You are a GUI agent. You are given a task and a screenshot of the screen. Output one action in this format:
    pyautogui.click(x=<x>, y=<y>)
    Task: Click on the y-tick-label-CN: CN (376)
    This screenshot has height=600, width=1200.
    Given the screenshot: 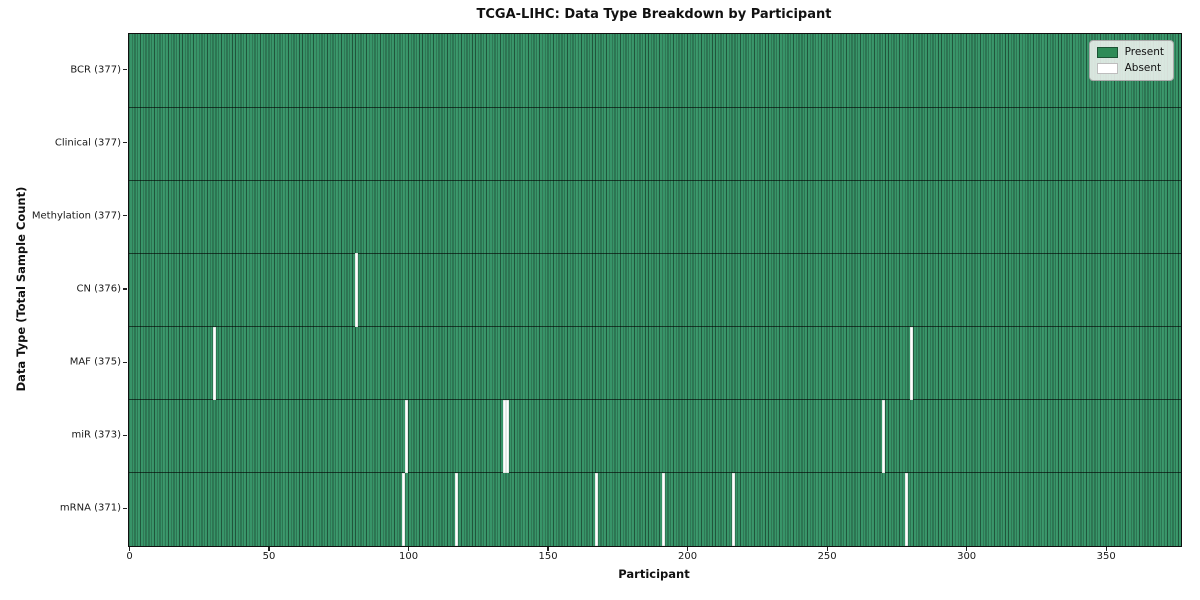 What is the action you would take?
    pyautogui.click(x=98, y=289)
    